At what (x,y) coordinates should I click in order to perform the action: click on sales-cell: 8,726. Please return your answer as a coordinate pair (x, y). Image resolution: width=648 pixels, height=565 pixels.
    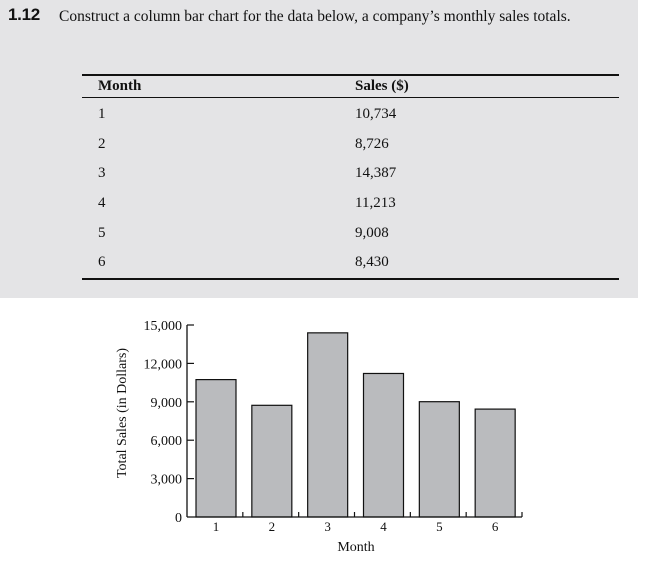
    Looking at the image, I should click on (372, 143).